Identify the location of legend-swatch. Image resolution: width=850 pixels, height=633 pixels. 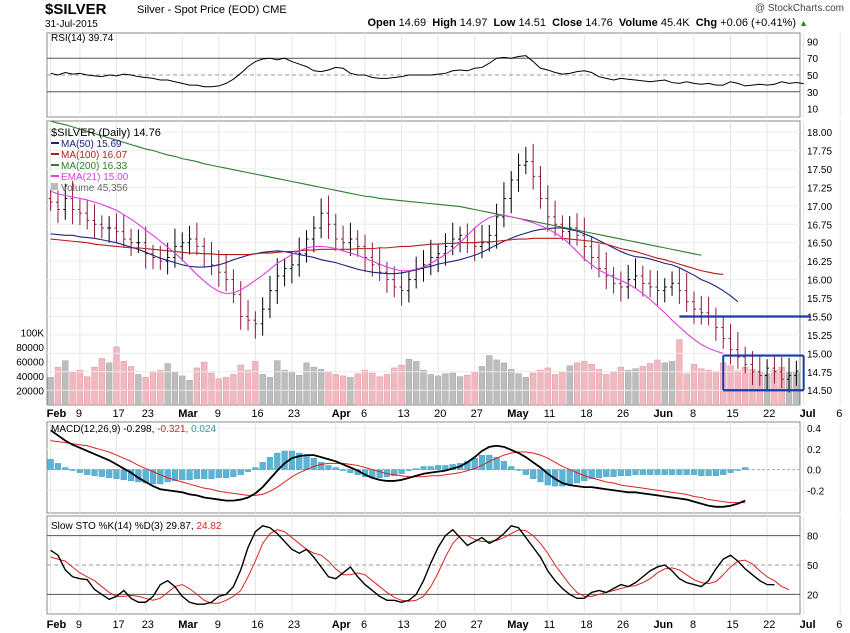
(54, 186).